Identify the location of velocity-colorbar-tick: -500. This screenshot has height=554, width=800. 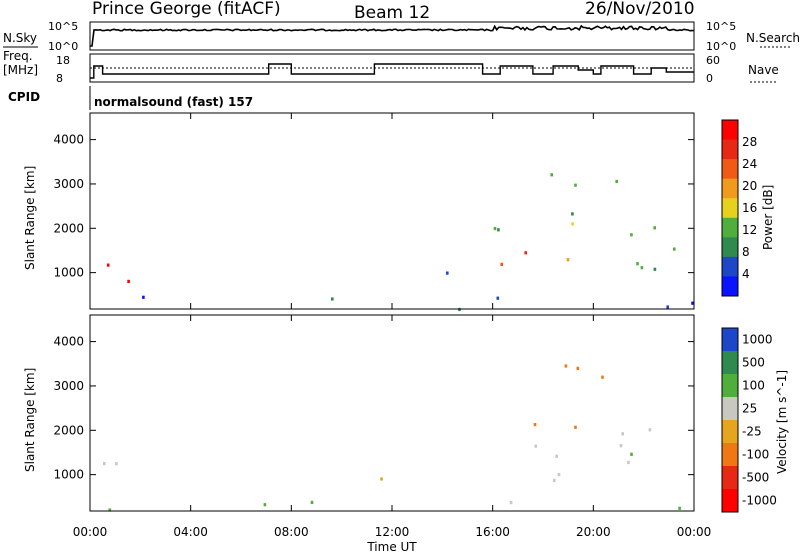
(755, 478).